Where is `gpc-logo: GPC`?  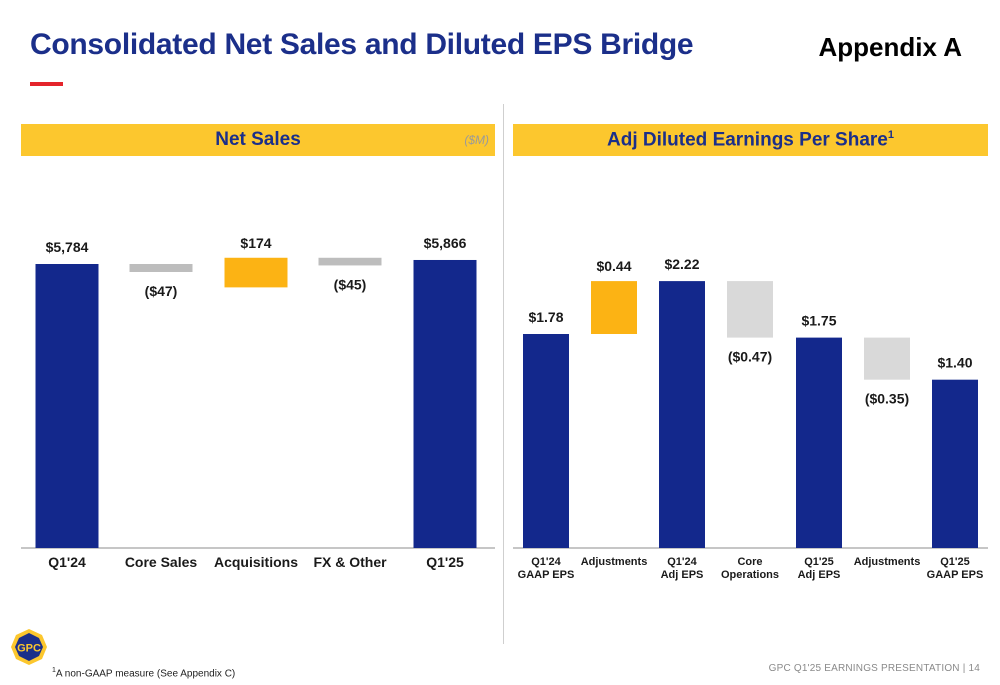
gpc-logo: GPC is located at coordinates (29, 647).